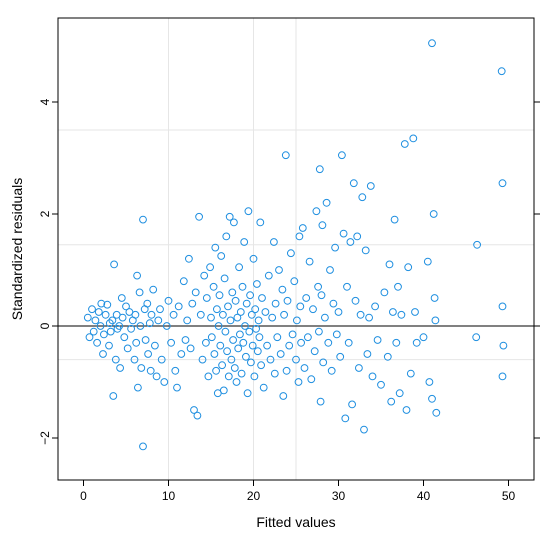  Describe the element at coordinates (83, 496) in the screenshot. I see `x-tick-label-0: 0` at that location.